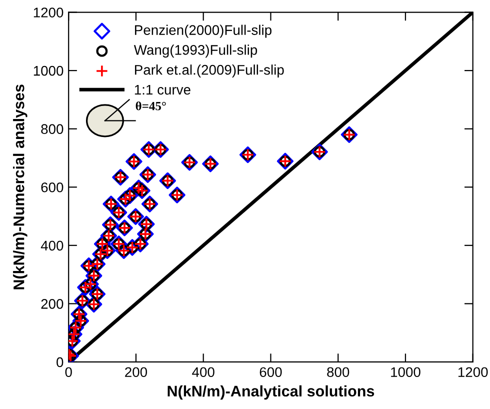  Describe the element at coordinates (20, 187) in the screenshot. I see `y-axis-title: N(kN/m)-Numercial analyses` at that location.